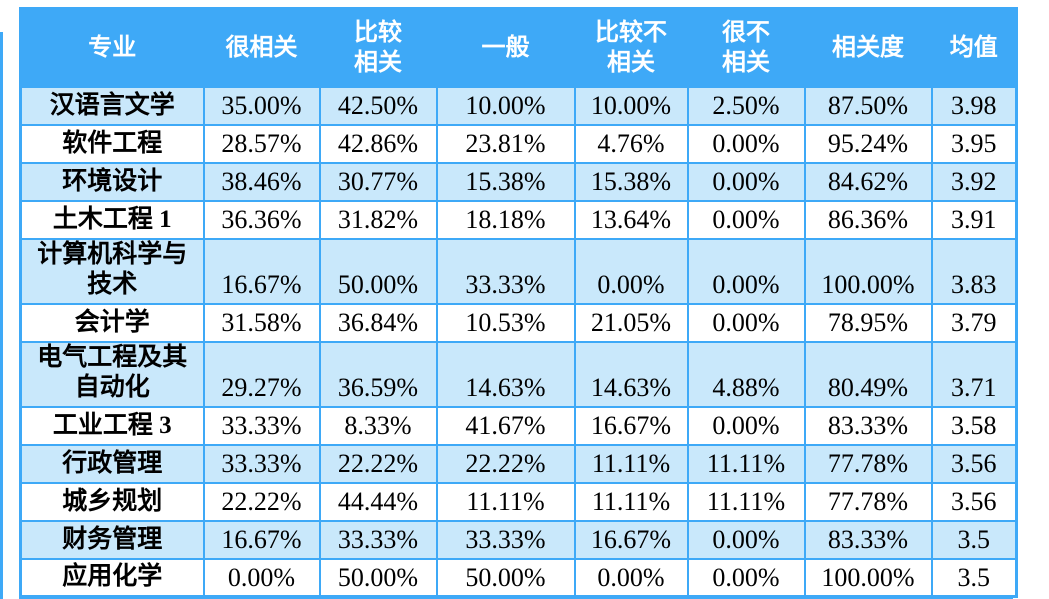 The image size is (1049, 599). What do you see at coordinates (378, 322) in the screenshot?
I see `value-cell: 36.84%` at bounding box center [378, 322].